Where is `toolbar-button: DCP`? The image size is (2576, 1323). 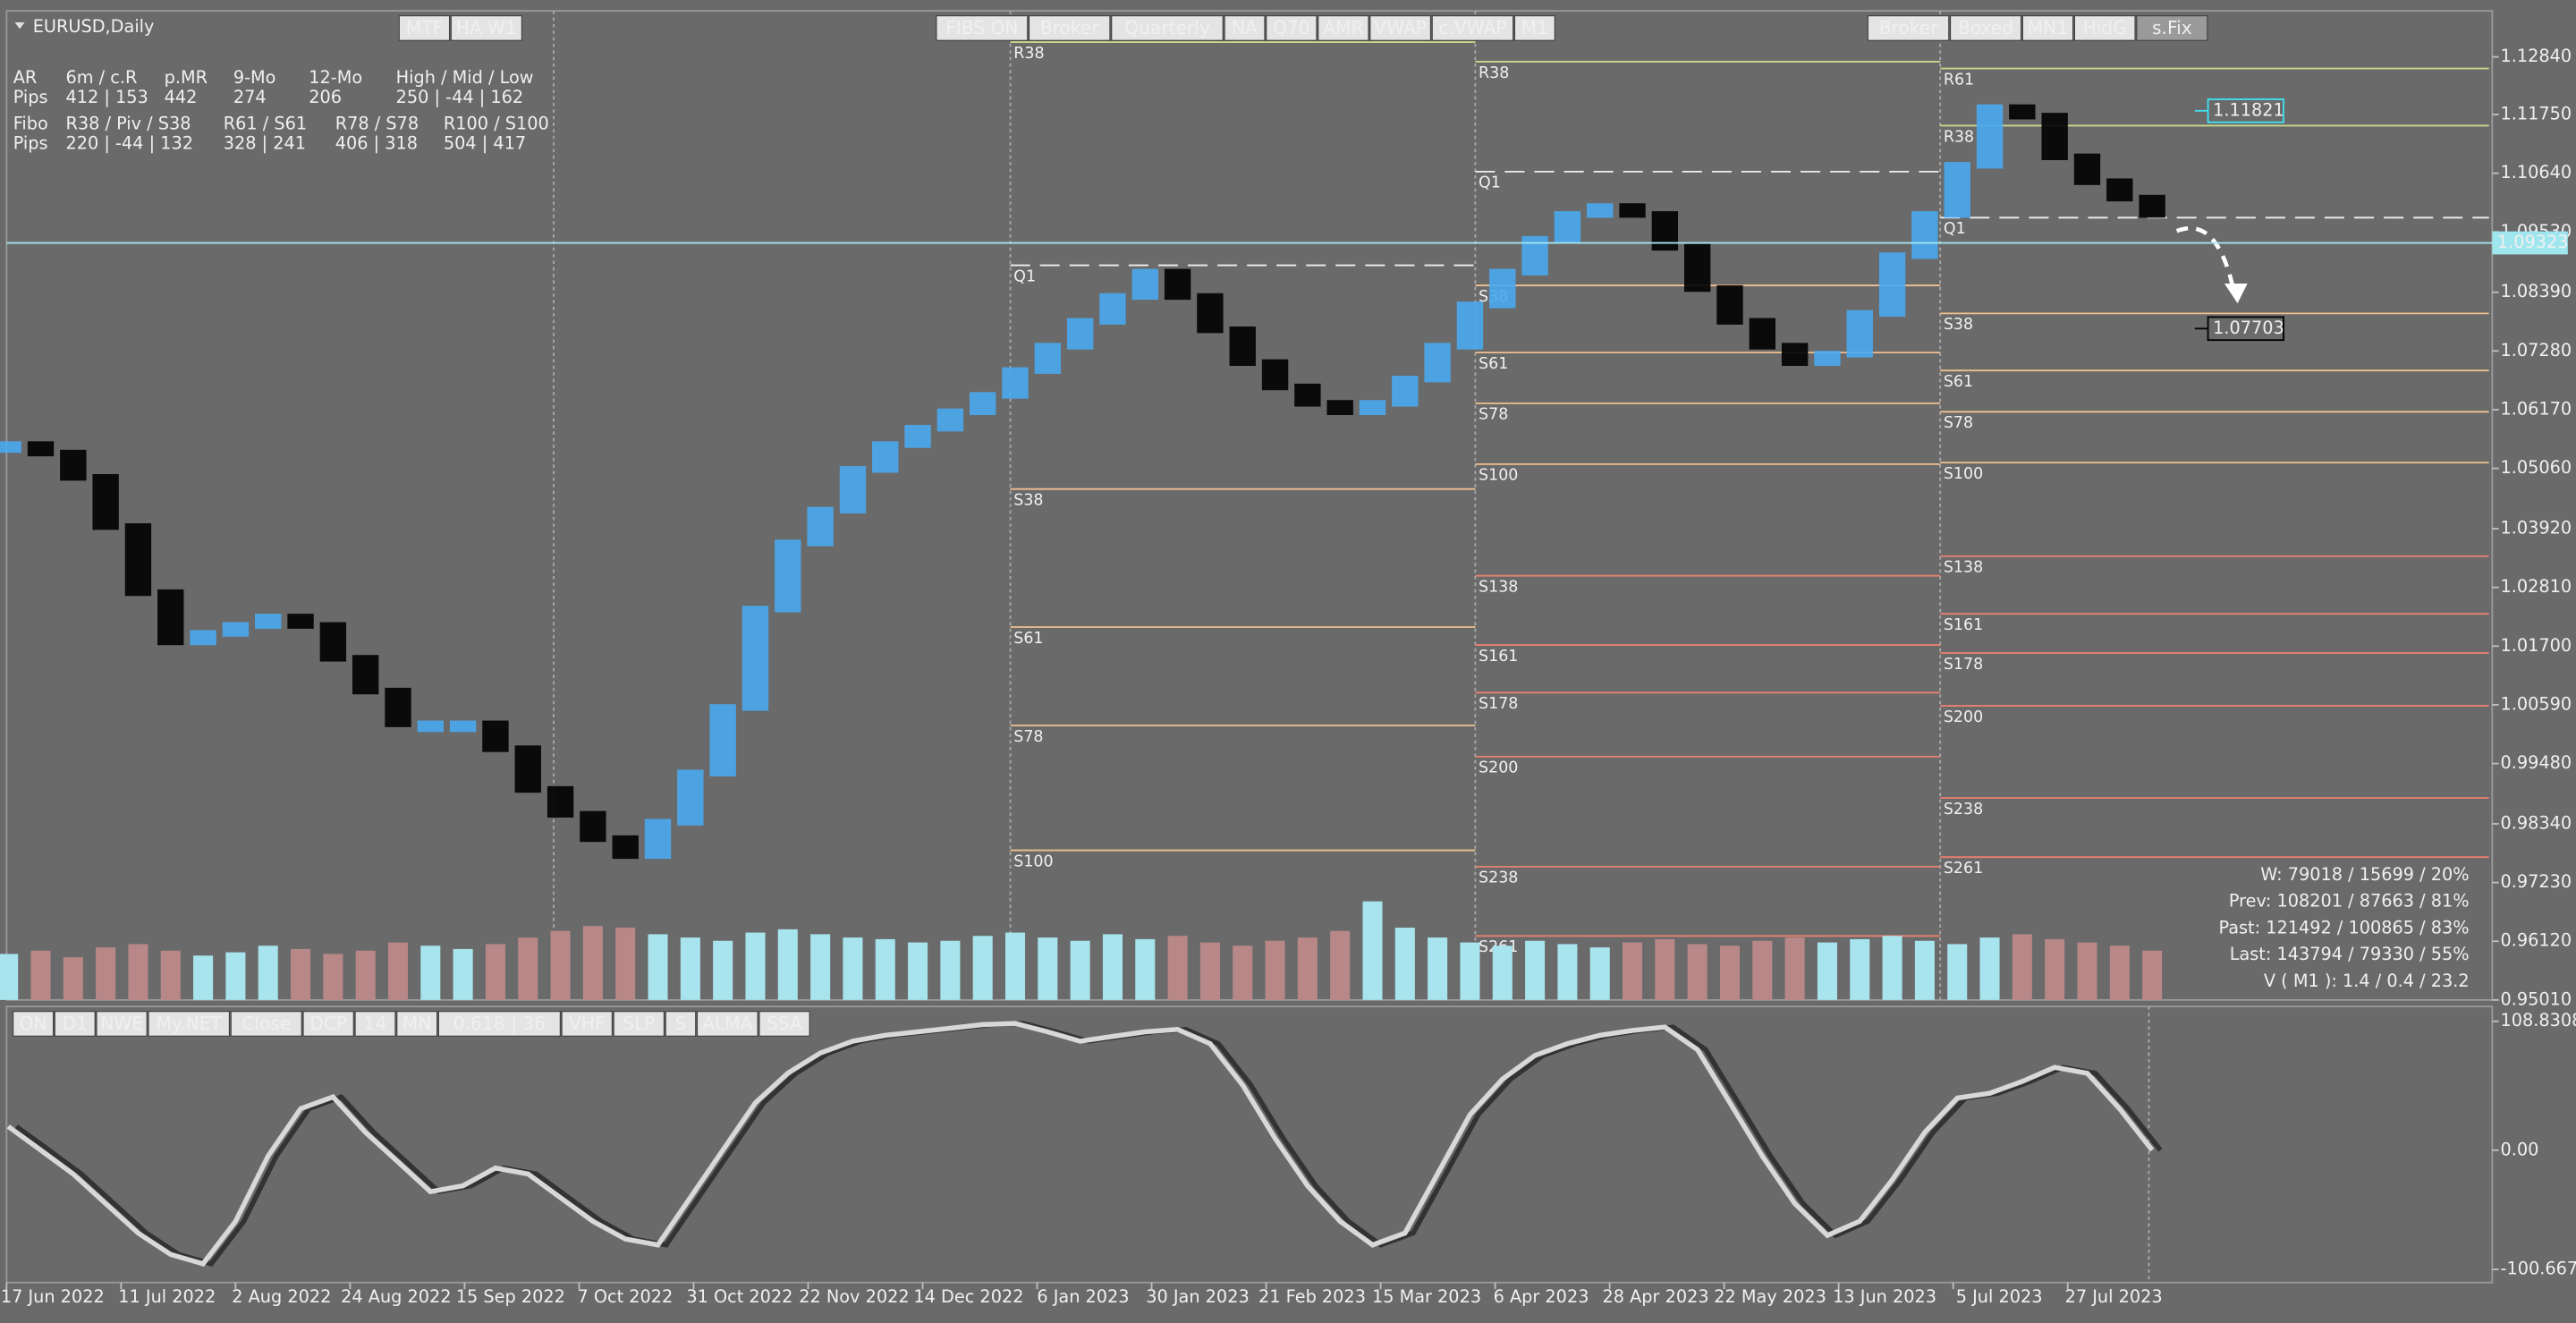
toolbar-button: DCP is located at coordinates (328, 1024).